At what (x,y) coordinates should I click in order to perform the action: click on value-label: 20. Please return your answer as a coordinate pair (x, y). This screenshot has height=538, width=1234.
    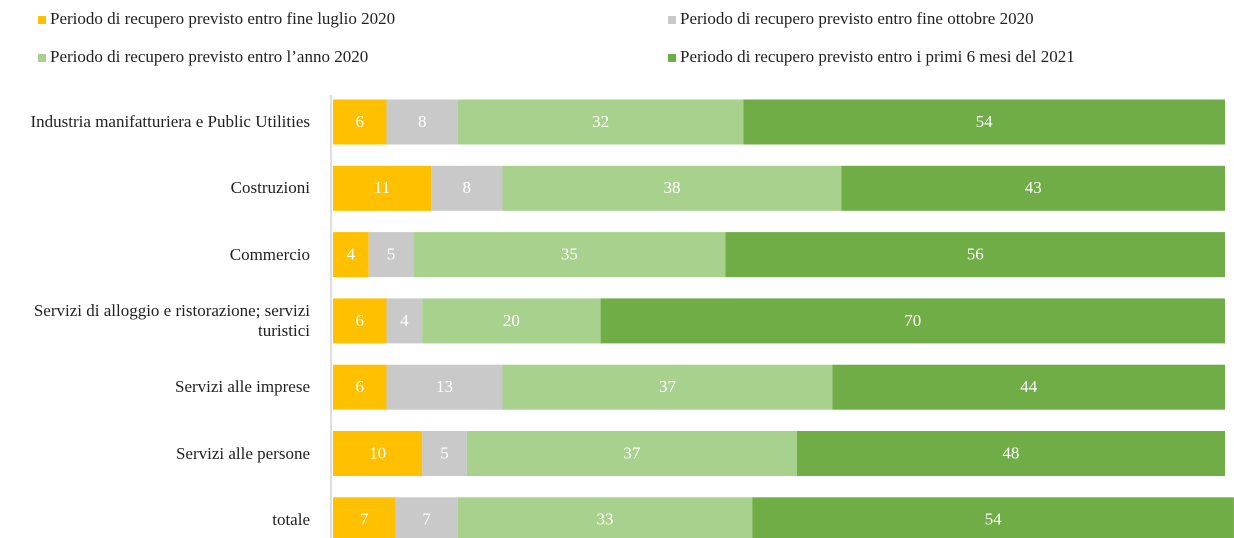
    Looking at the image, I should click on (511, 320).